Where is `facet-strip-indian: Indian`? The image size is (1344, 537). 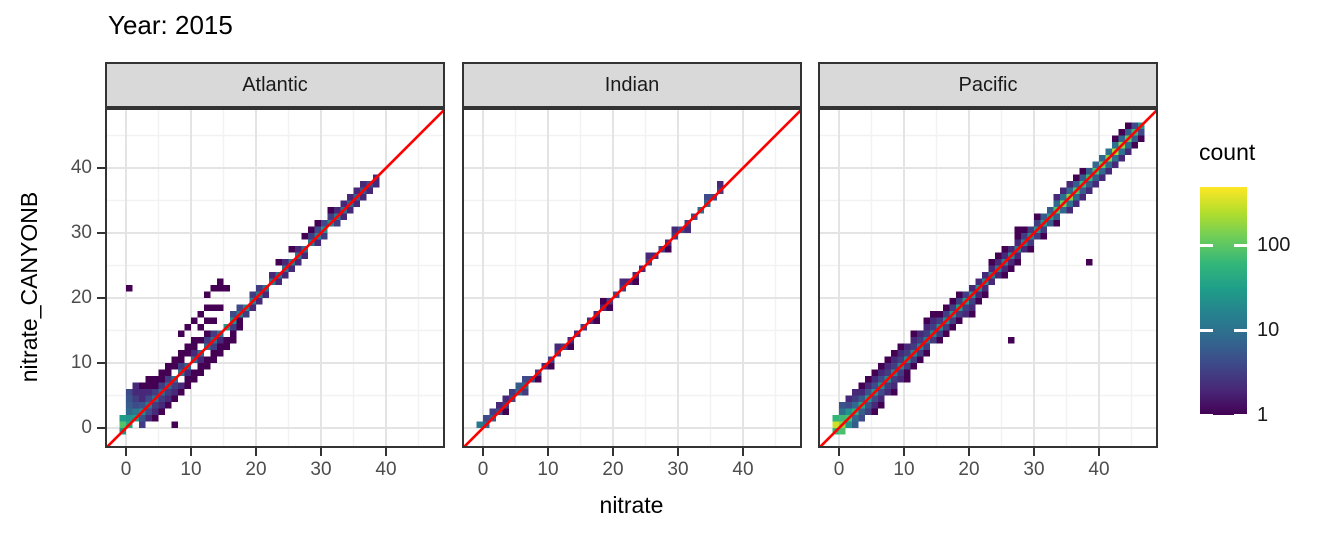 facet-strip-indian: Indian is located at coordinates (632, 85).